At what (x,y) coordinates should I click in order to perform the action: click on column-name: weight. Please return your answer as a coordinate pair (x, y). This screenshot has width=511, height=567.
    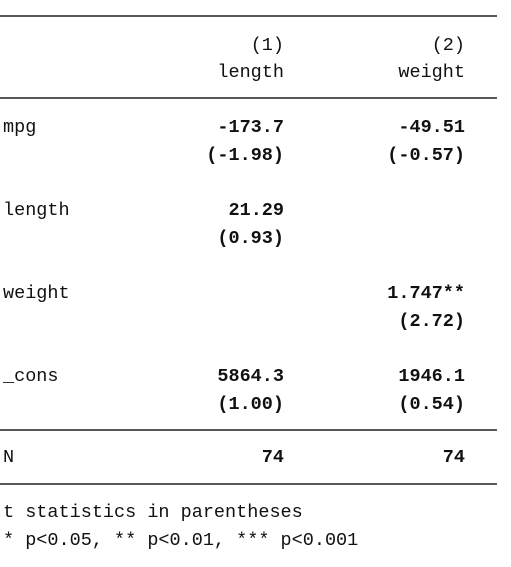
    Looking at the image, I should click on (431, 72).